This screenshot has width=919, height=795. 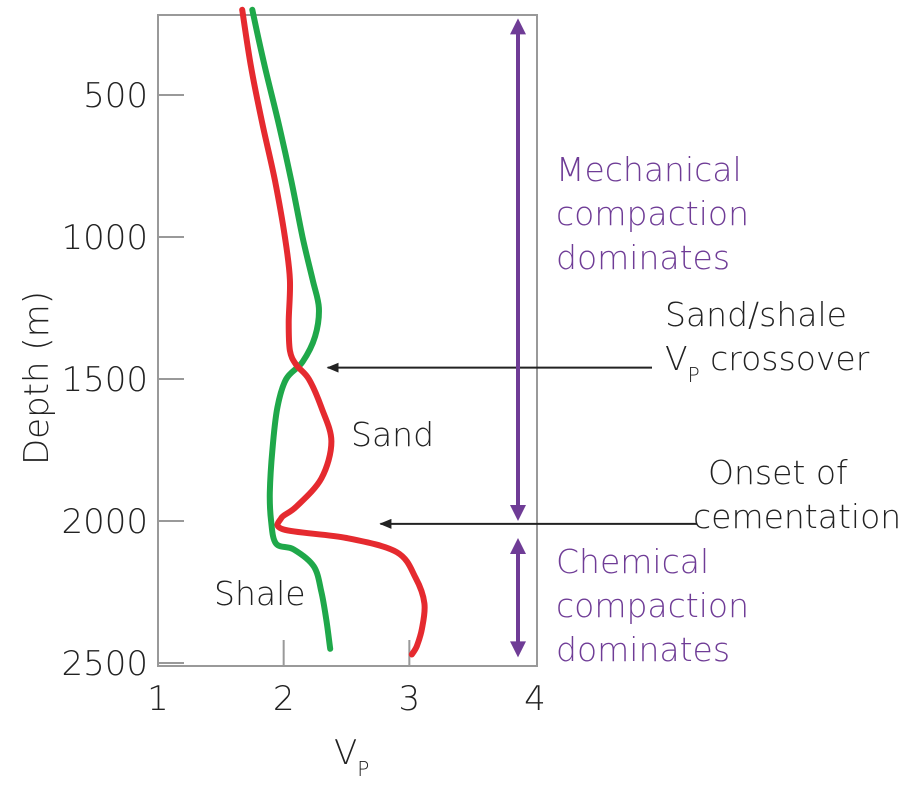 I want to click on x-axis-title: VP, so click(x=351, y=757).